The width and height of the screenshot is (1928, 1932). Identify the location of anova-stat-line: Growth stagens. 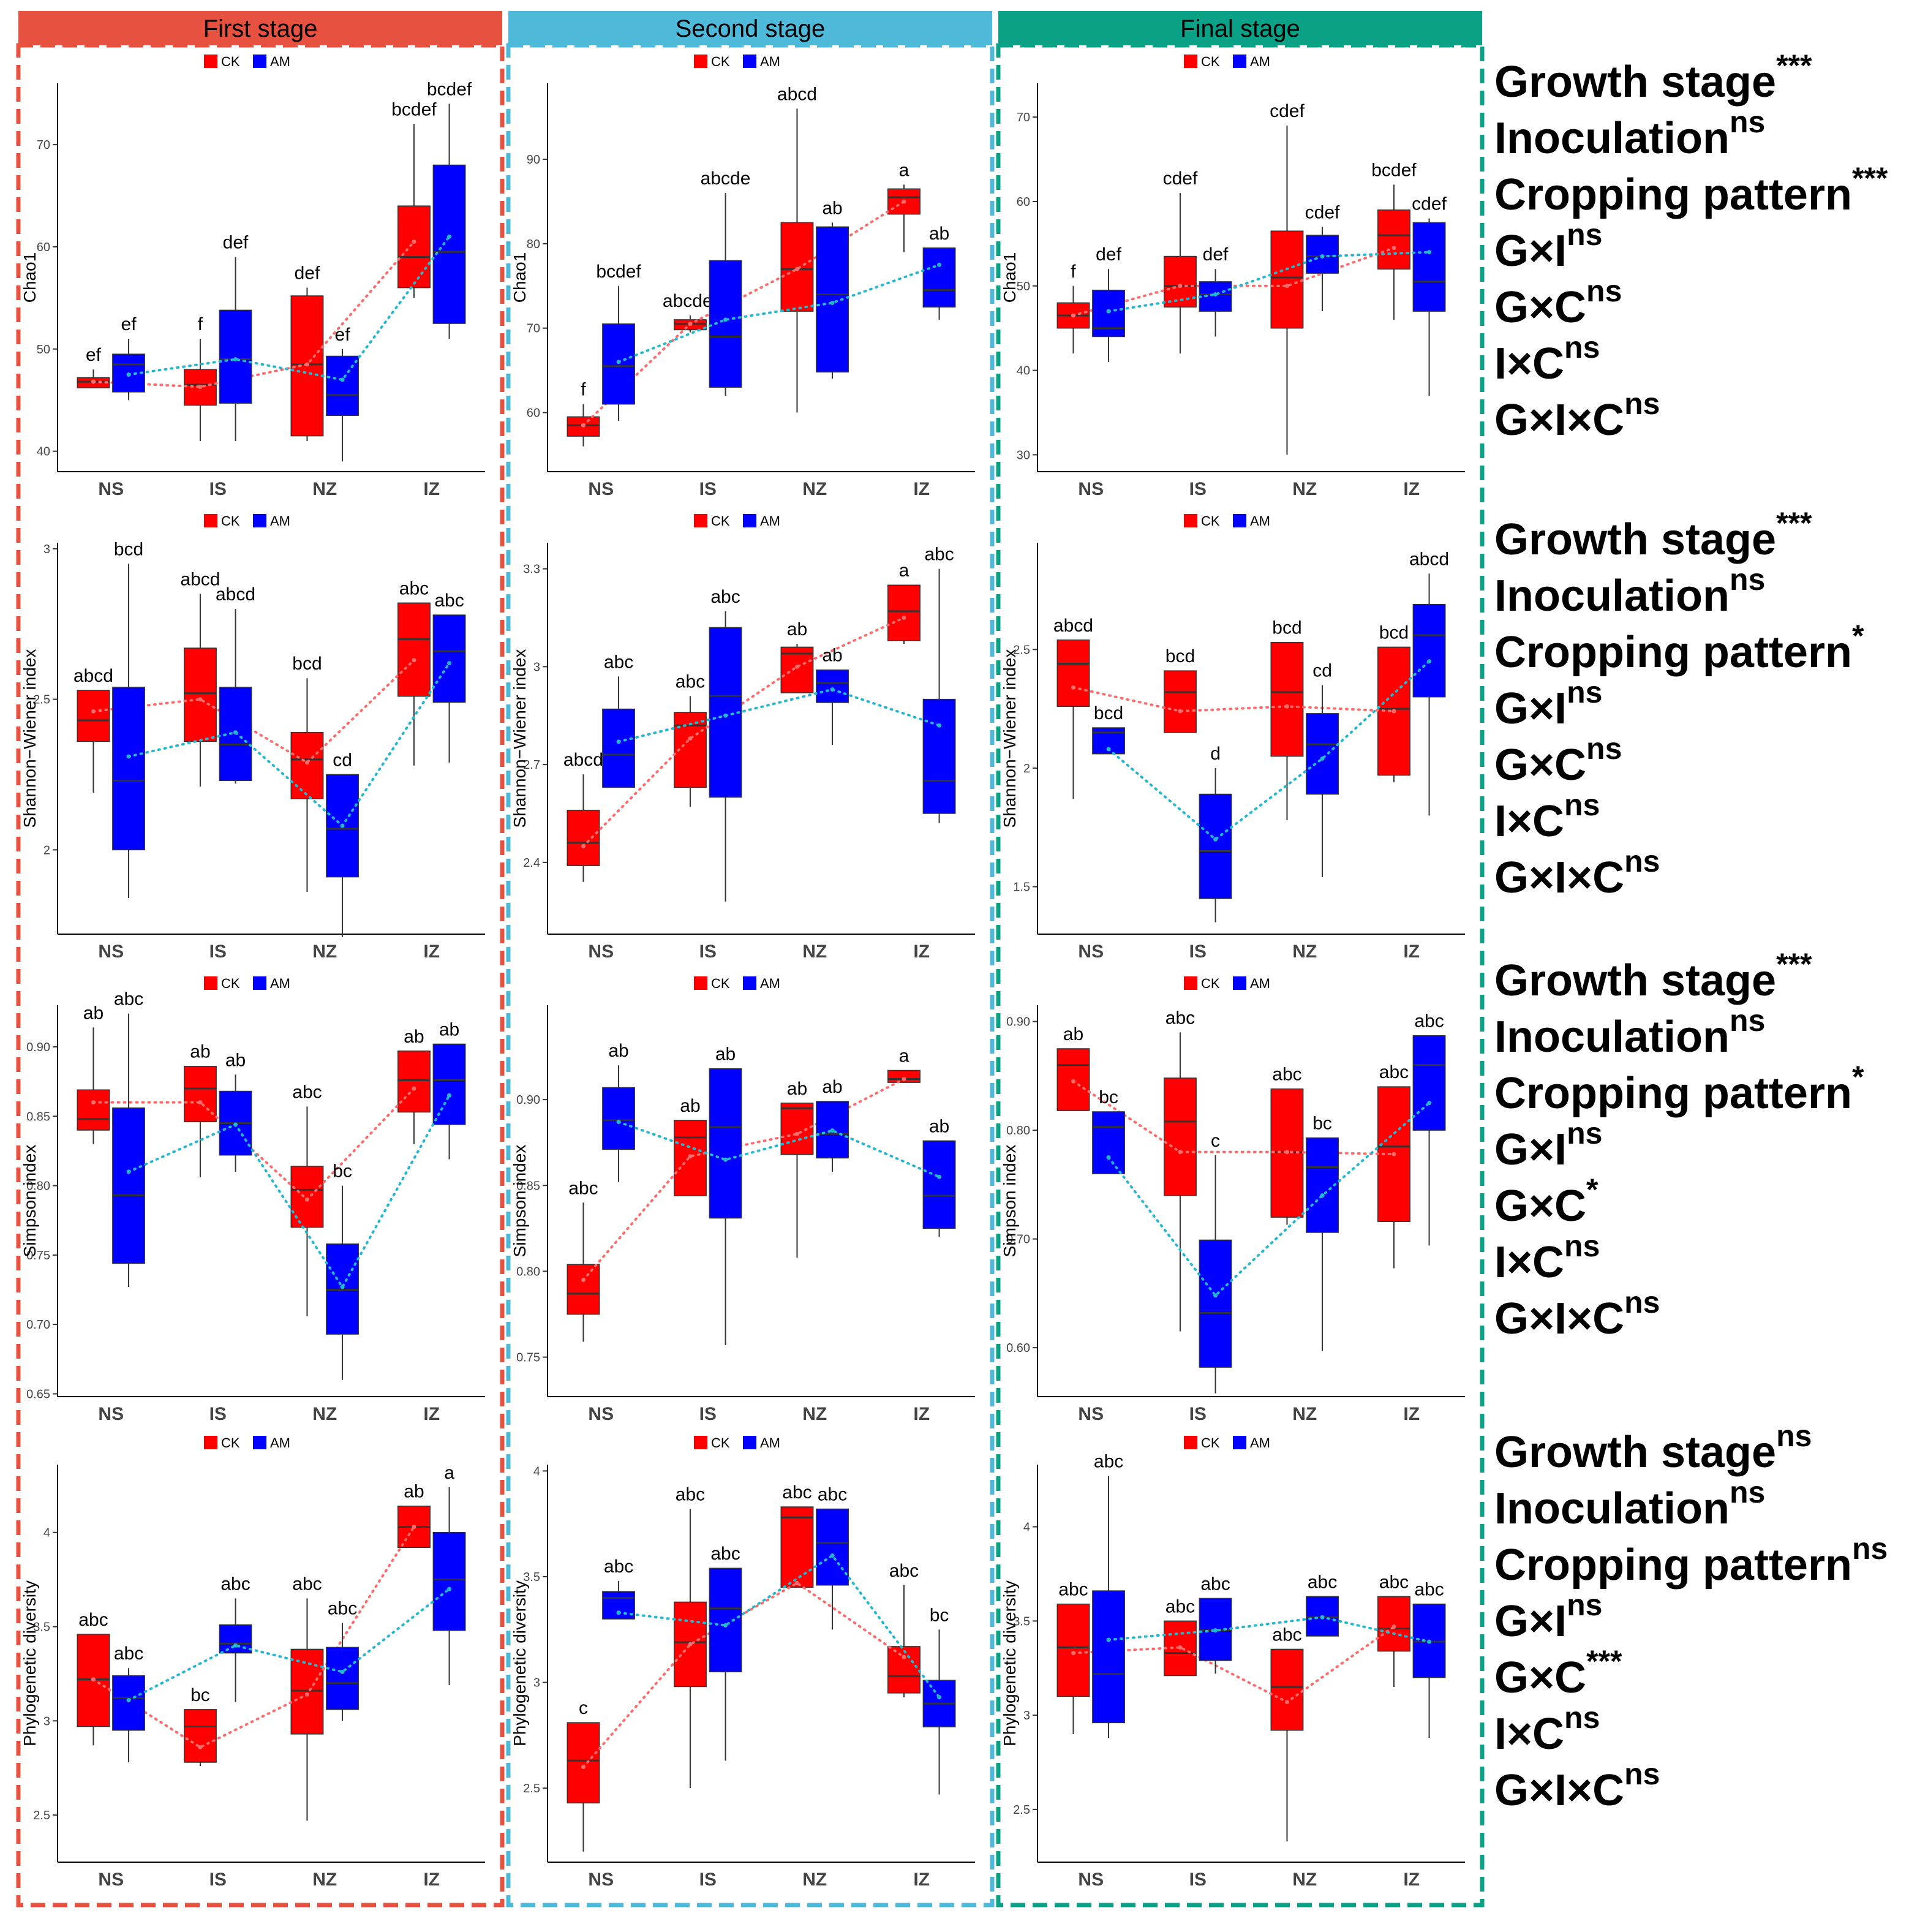
(1708, 1451).